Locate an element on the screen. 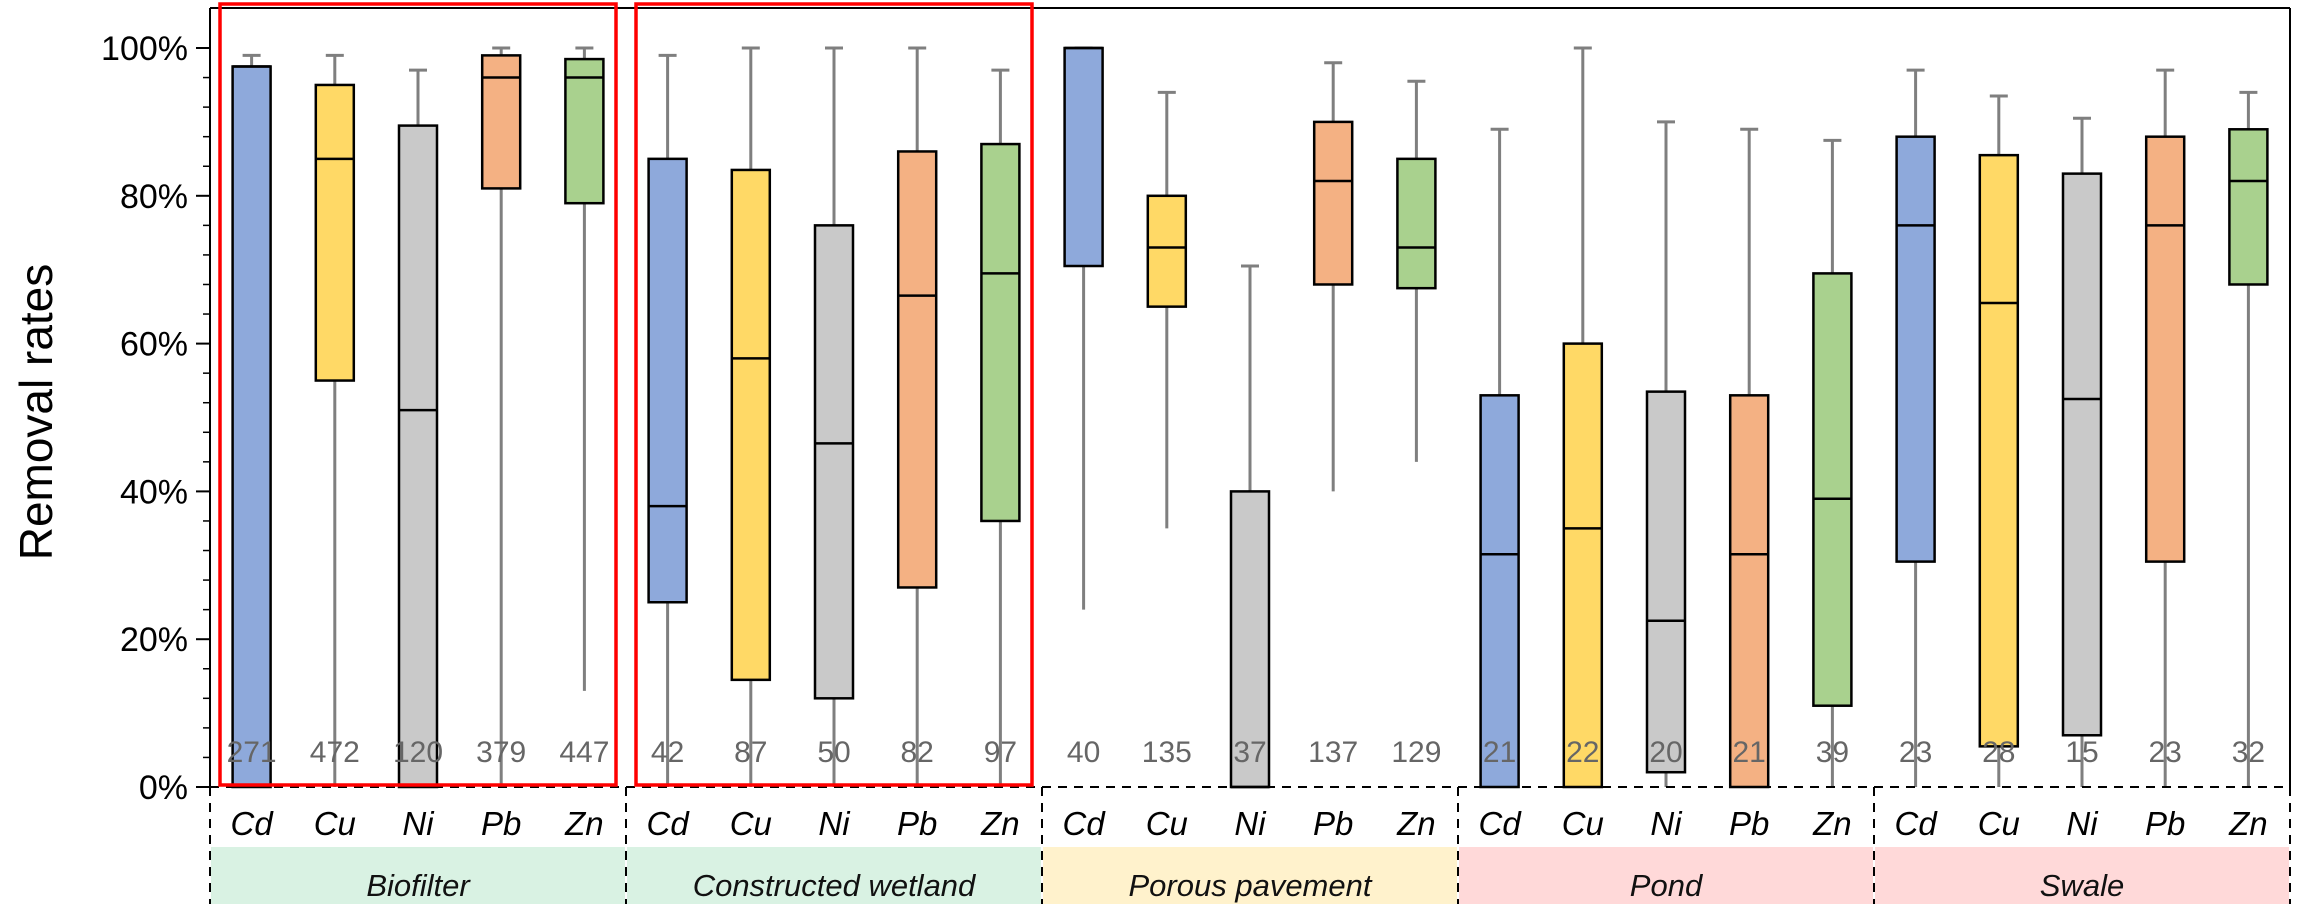 The image size is (2298, 904). sample-count: 472 is located at coordinates (335, 752).